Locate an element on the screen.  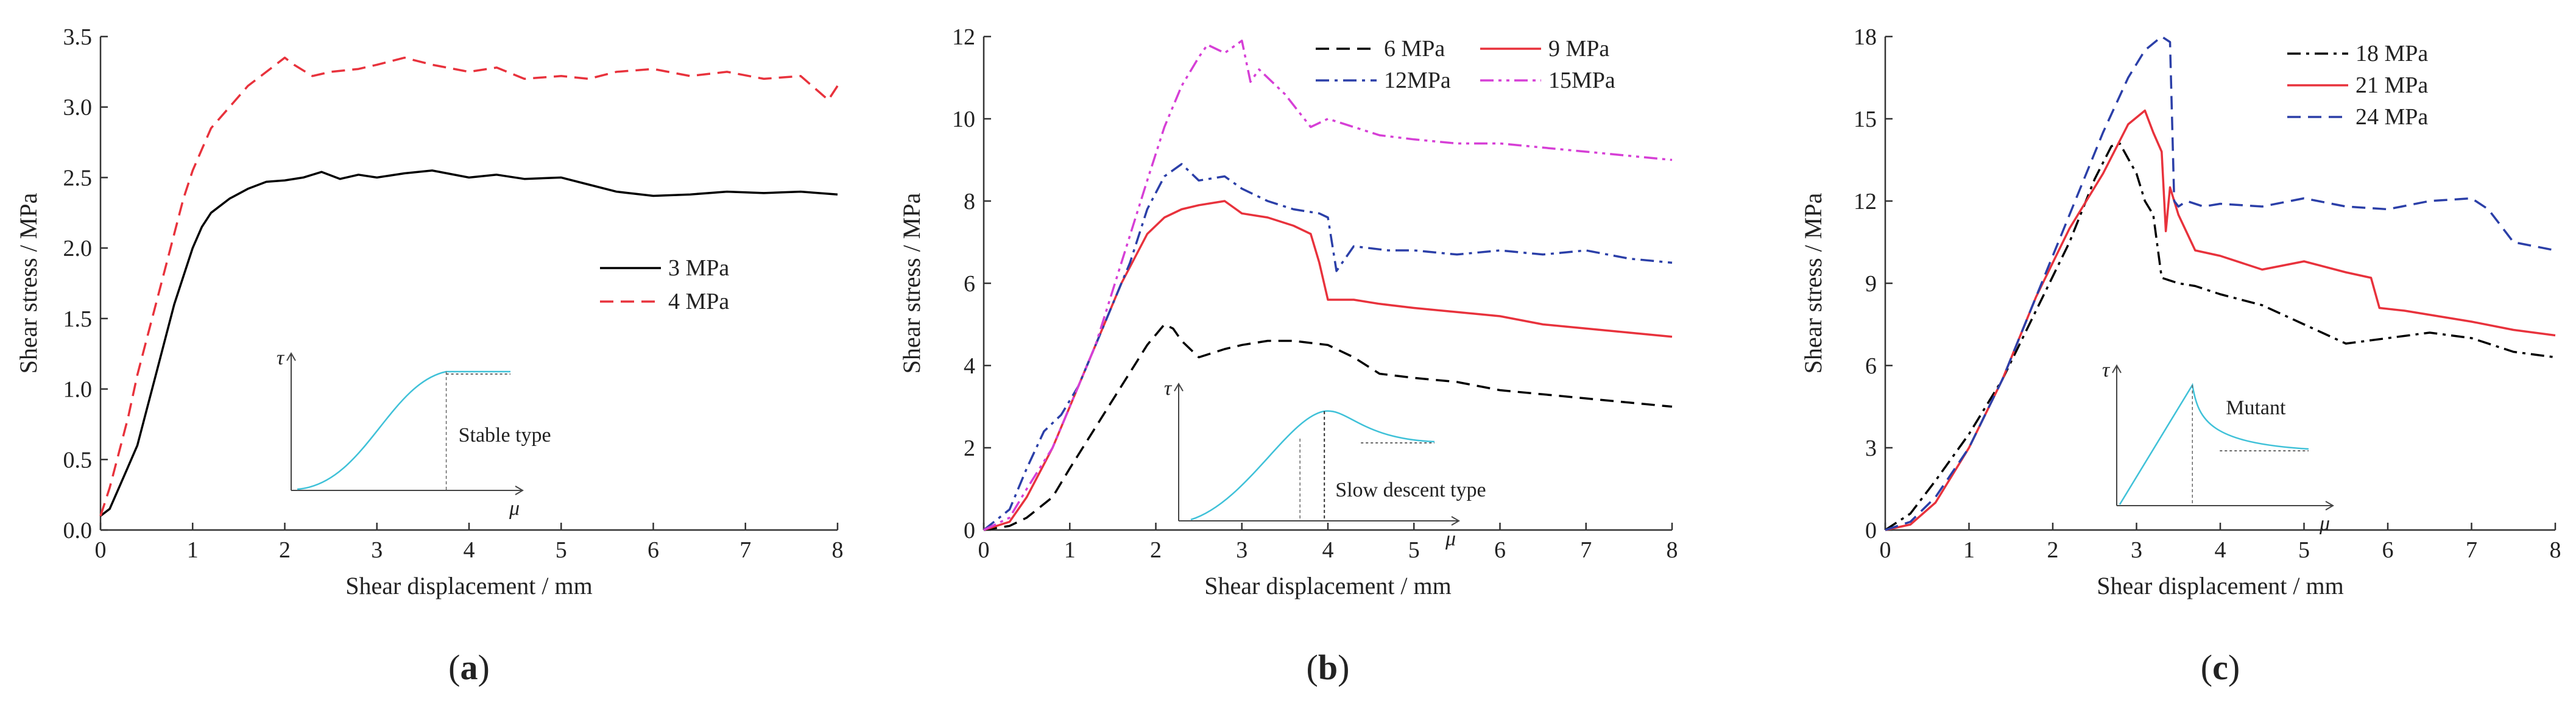
legend-label: 6 MPa is located at coordinates (1414, 49).